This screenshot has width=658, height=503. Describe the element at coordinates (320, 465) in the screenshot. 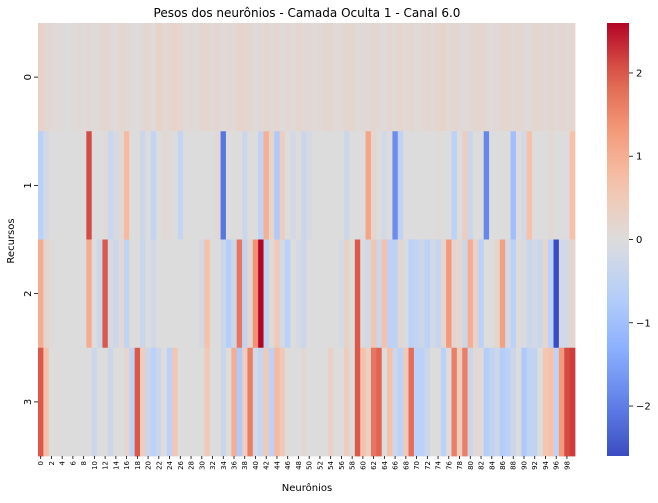

I see `x-tick-label: 52` at that location.